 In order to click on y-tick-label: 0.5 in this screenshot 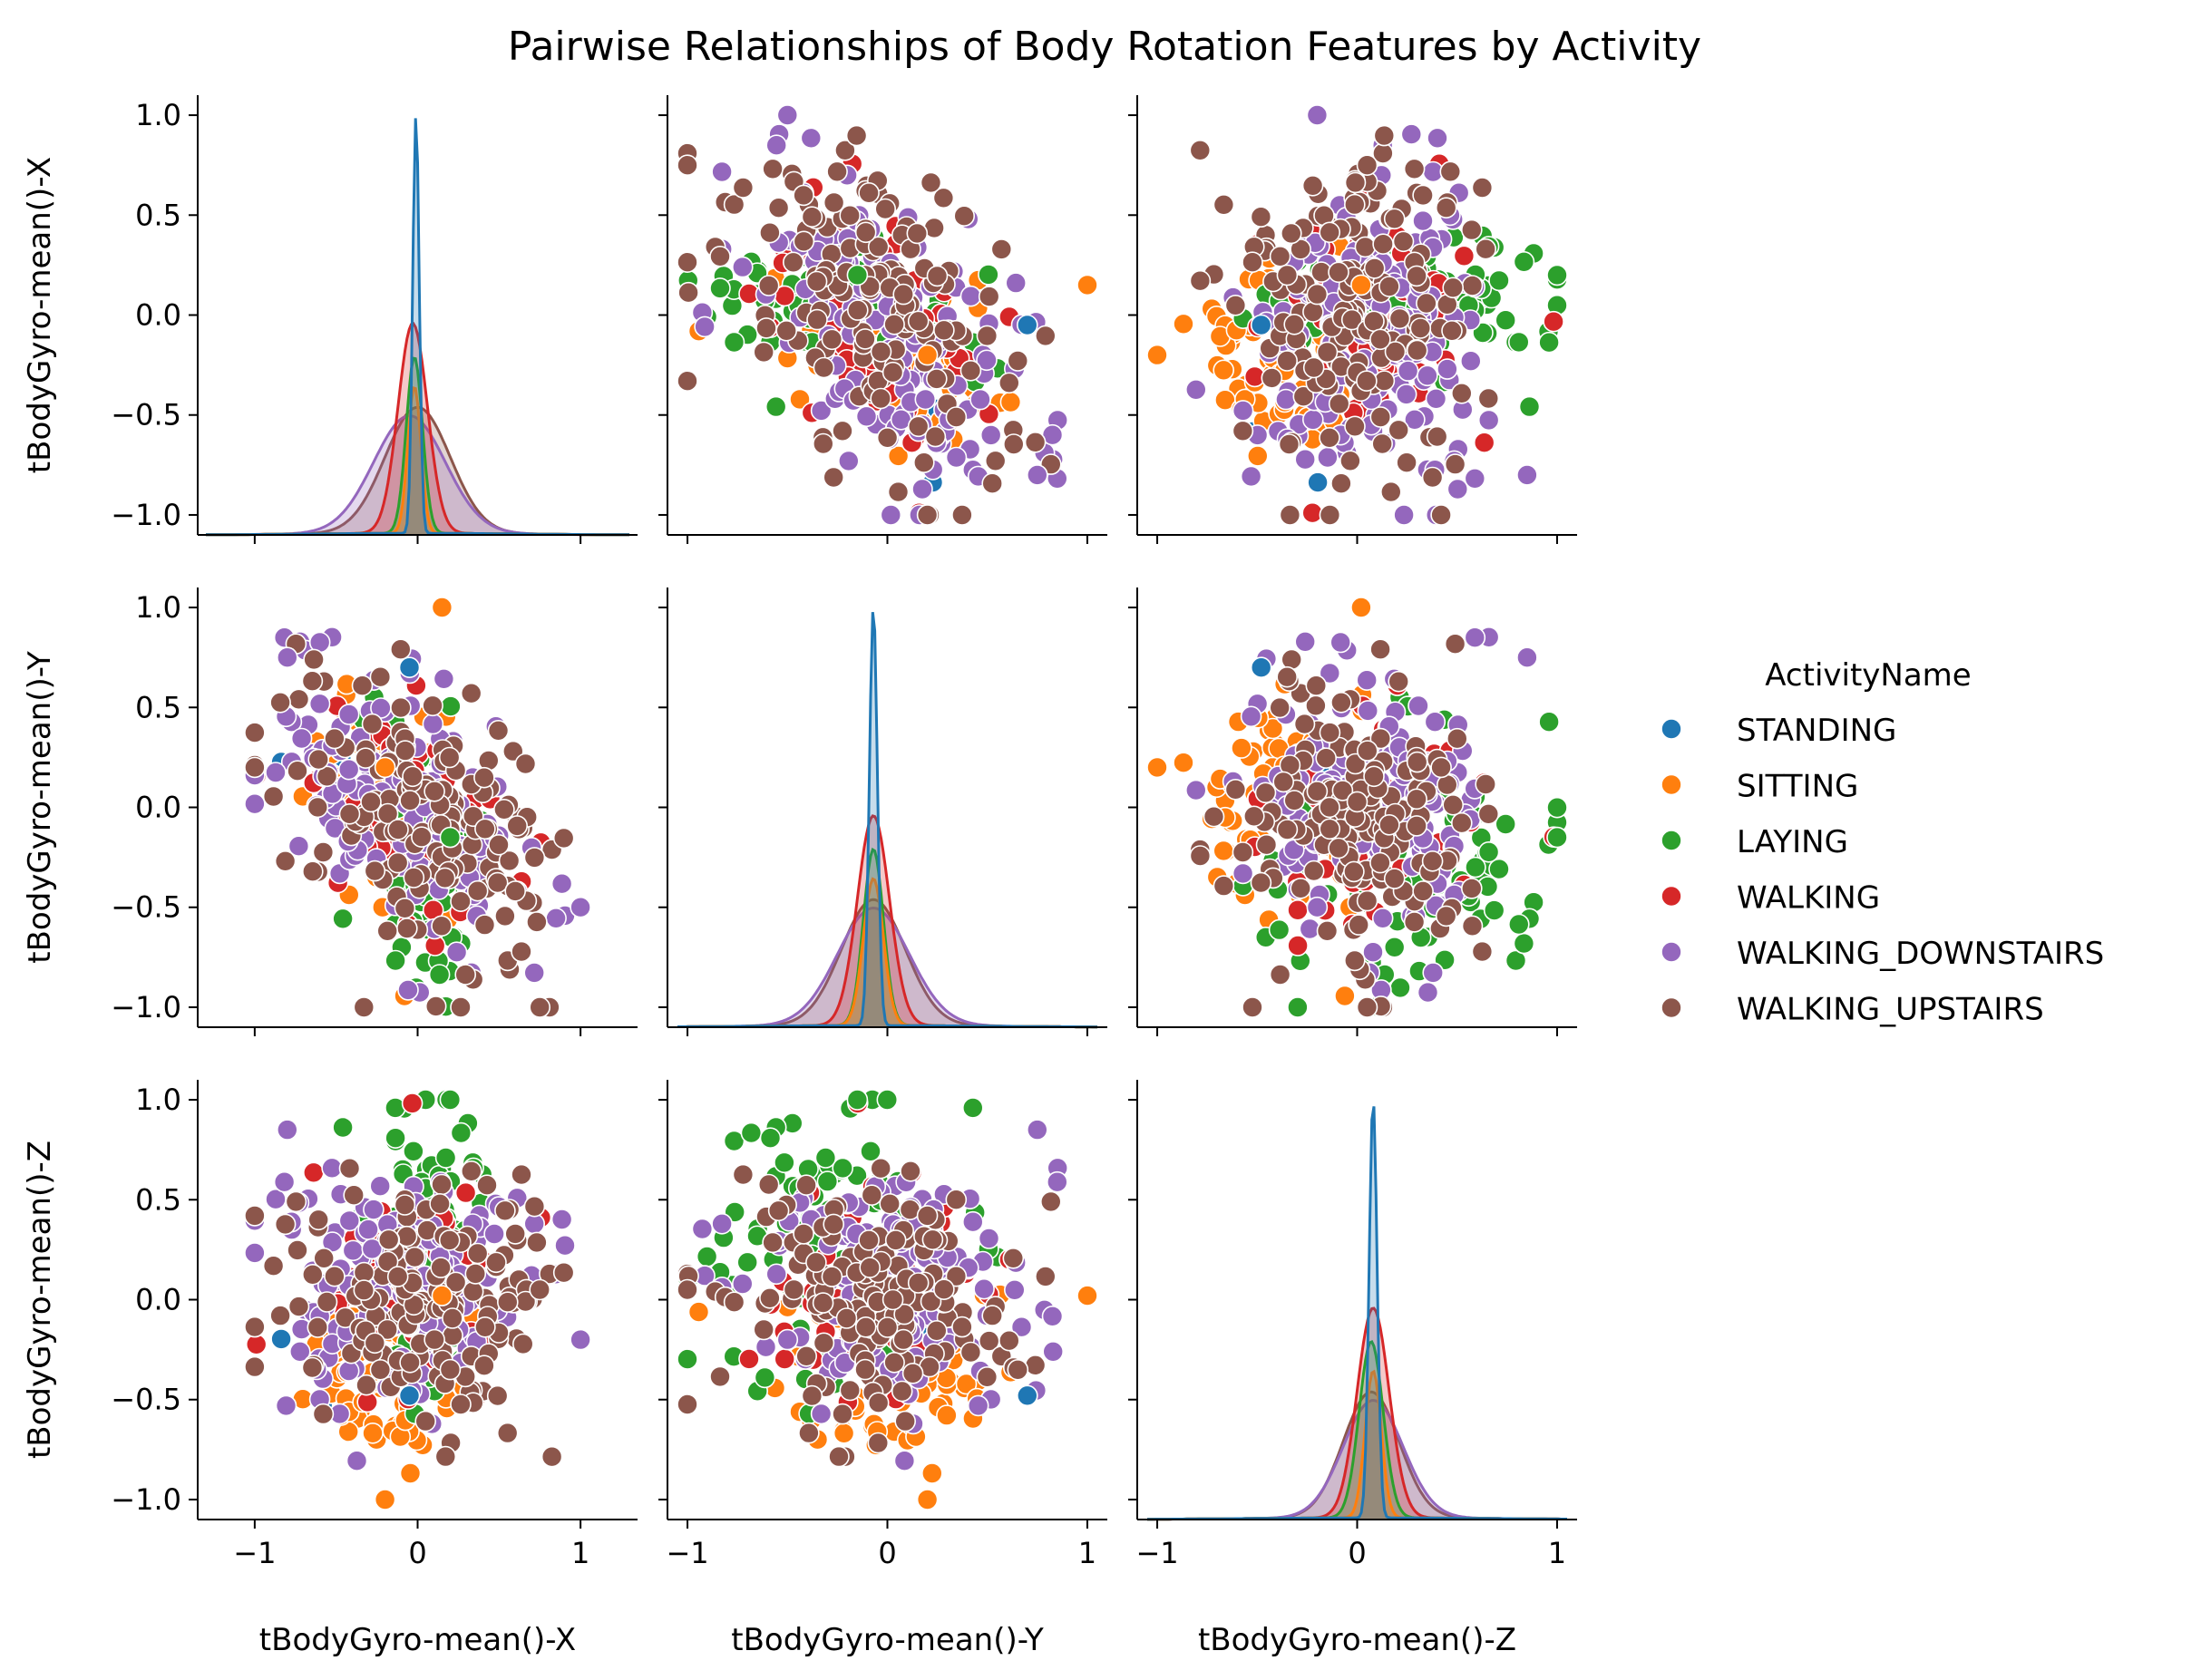, I will do `click(158, 707)`.